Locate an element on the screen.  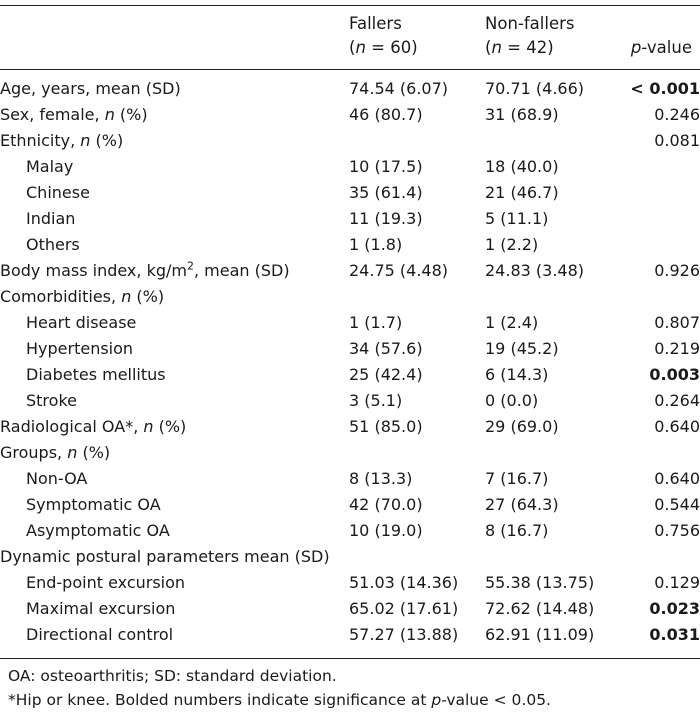
table-row: Non-OA 8 (13.3) 7 (16.7) 0.640 is located at coordinates (350, 479).